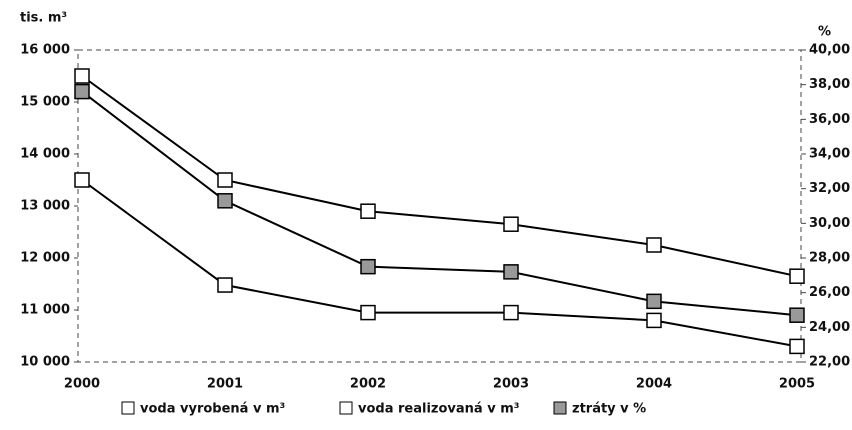 The width and height of the screenshot is (852, 430). I want to click on x-tick-label: 2002, so click(368, 384).